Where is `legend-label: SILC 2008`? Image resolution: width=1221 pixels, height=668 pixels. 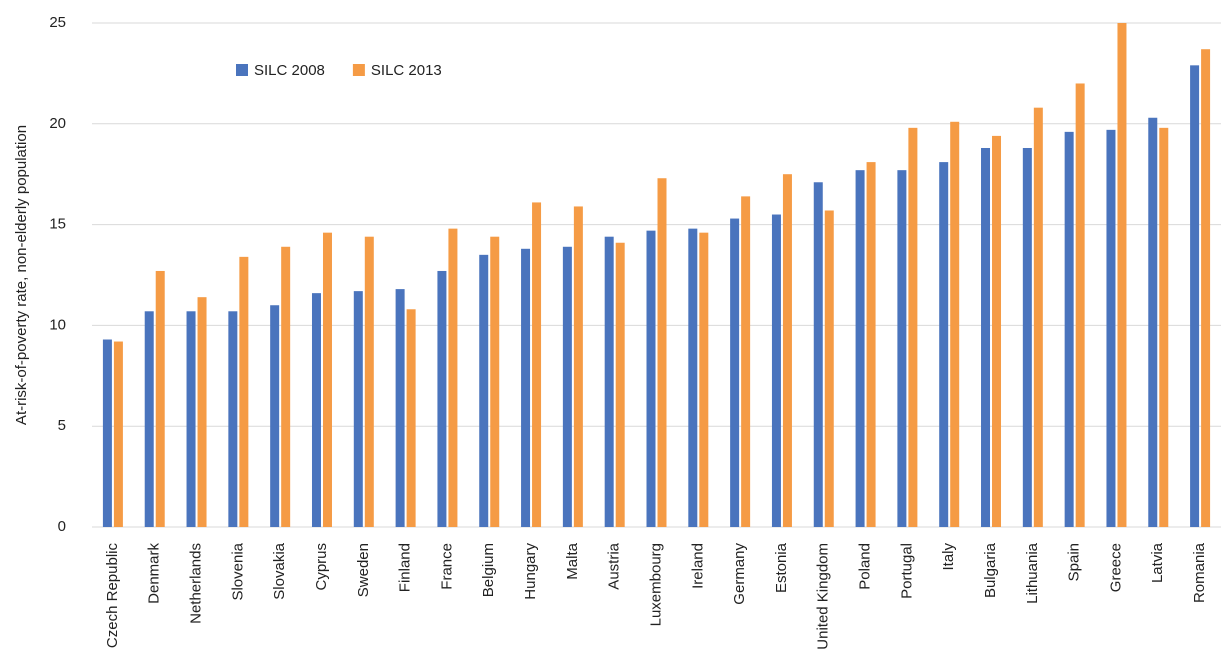
legend-label: SILC 2008 is located at coordinates (289, 70).